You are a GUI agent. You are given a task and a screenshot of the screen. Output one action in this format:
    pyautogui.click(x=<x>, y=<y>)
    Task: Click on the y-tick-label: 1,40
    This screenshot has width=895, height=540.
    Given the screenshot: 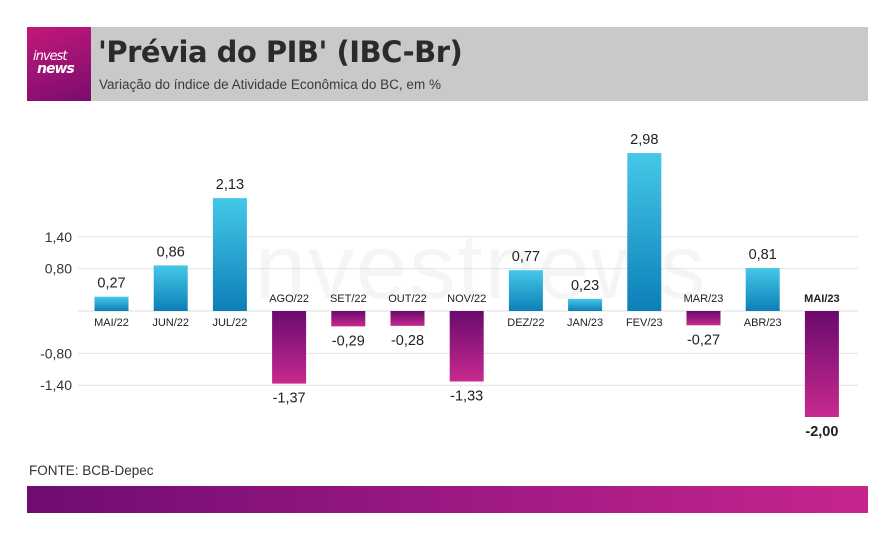 What is the action you would take?
    pyautogui.click(x=58, y=237)
    